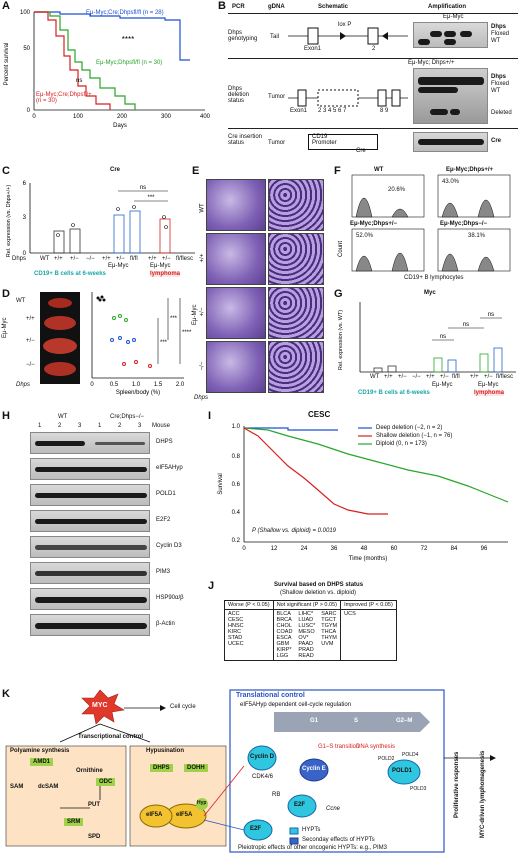 The image size is (520, 855). I want to click on c-x-2: +/−, so click(74, 259).